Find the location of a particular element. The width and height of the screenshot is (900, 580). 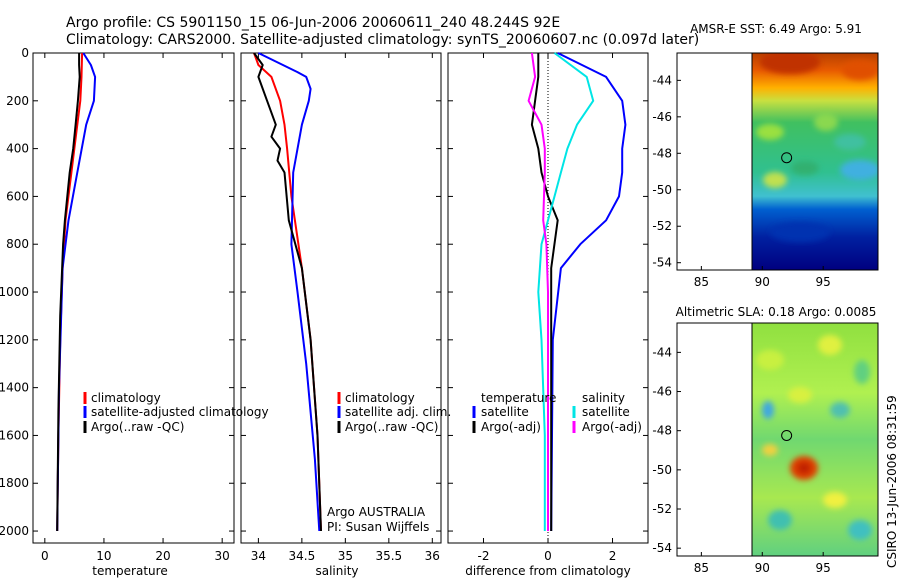

y-tick-label: 1400 is located at coordinates (14, 388).